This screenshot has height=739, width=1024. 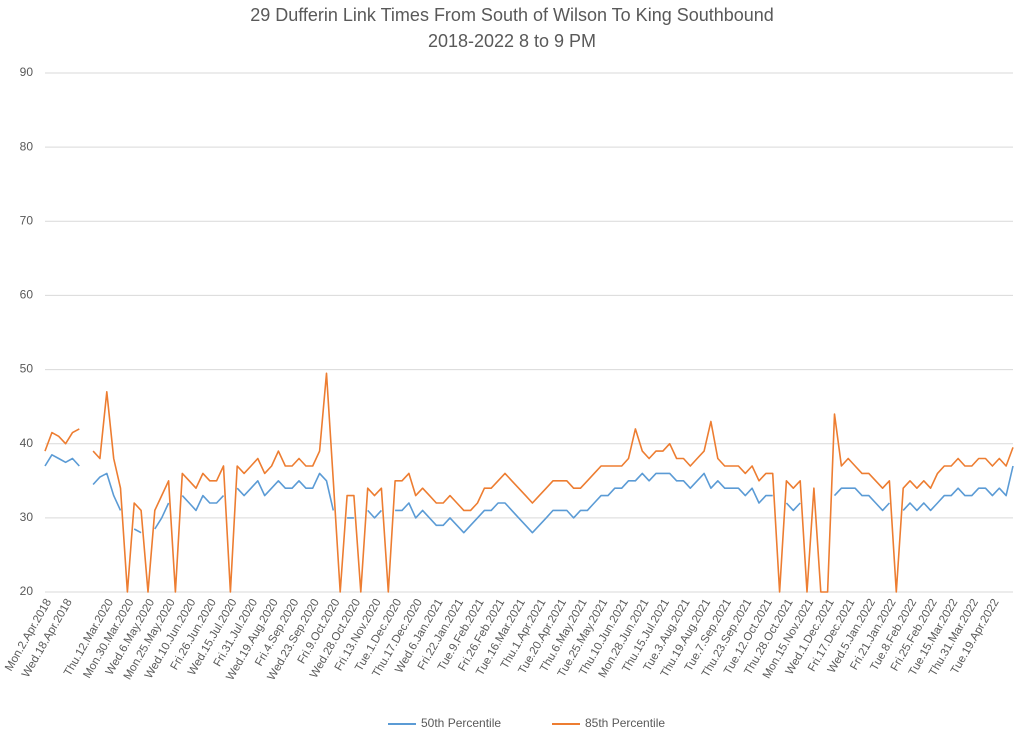 What do you see at coordinates (27, 146) in the screenshot?
I see `y-tick-label: 80` at bounding box center [27, 146].